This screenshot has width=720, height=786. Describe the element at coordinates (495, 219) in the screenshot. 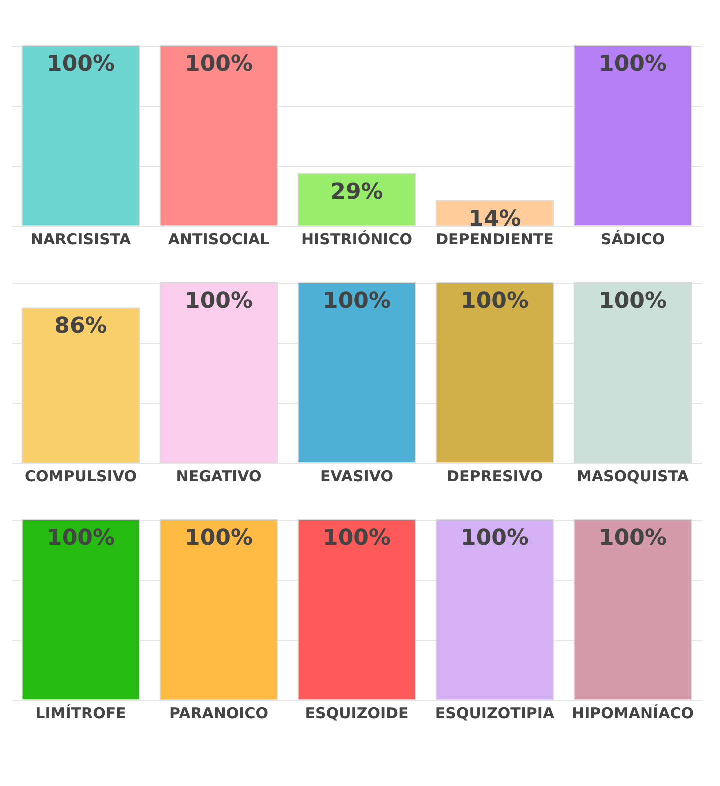

I see `data-label: 14%` at that location.